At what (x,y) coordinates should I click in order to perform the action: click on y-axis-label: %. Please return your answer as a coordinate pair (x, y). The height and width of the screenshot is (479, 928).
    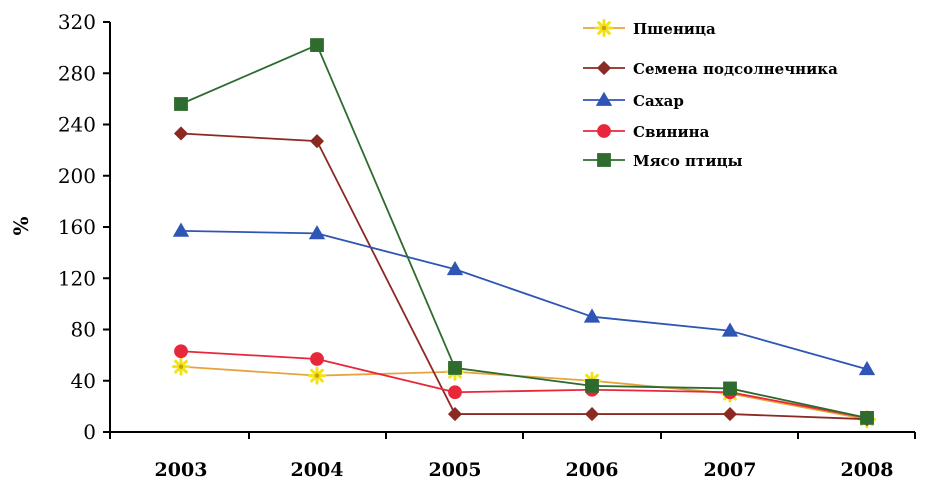
    Looking at the image, I should click on (21, 225).